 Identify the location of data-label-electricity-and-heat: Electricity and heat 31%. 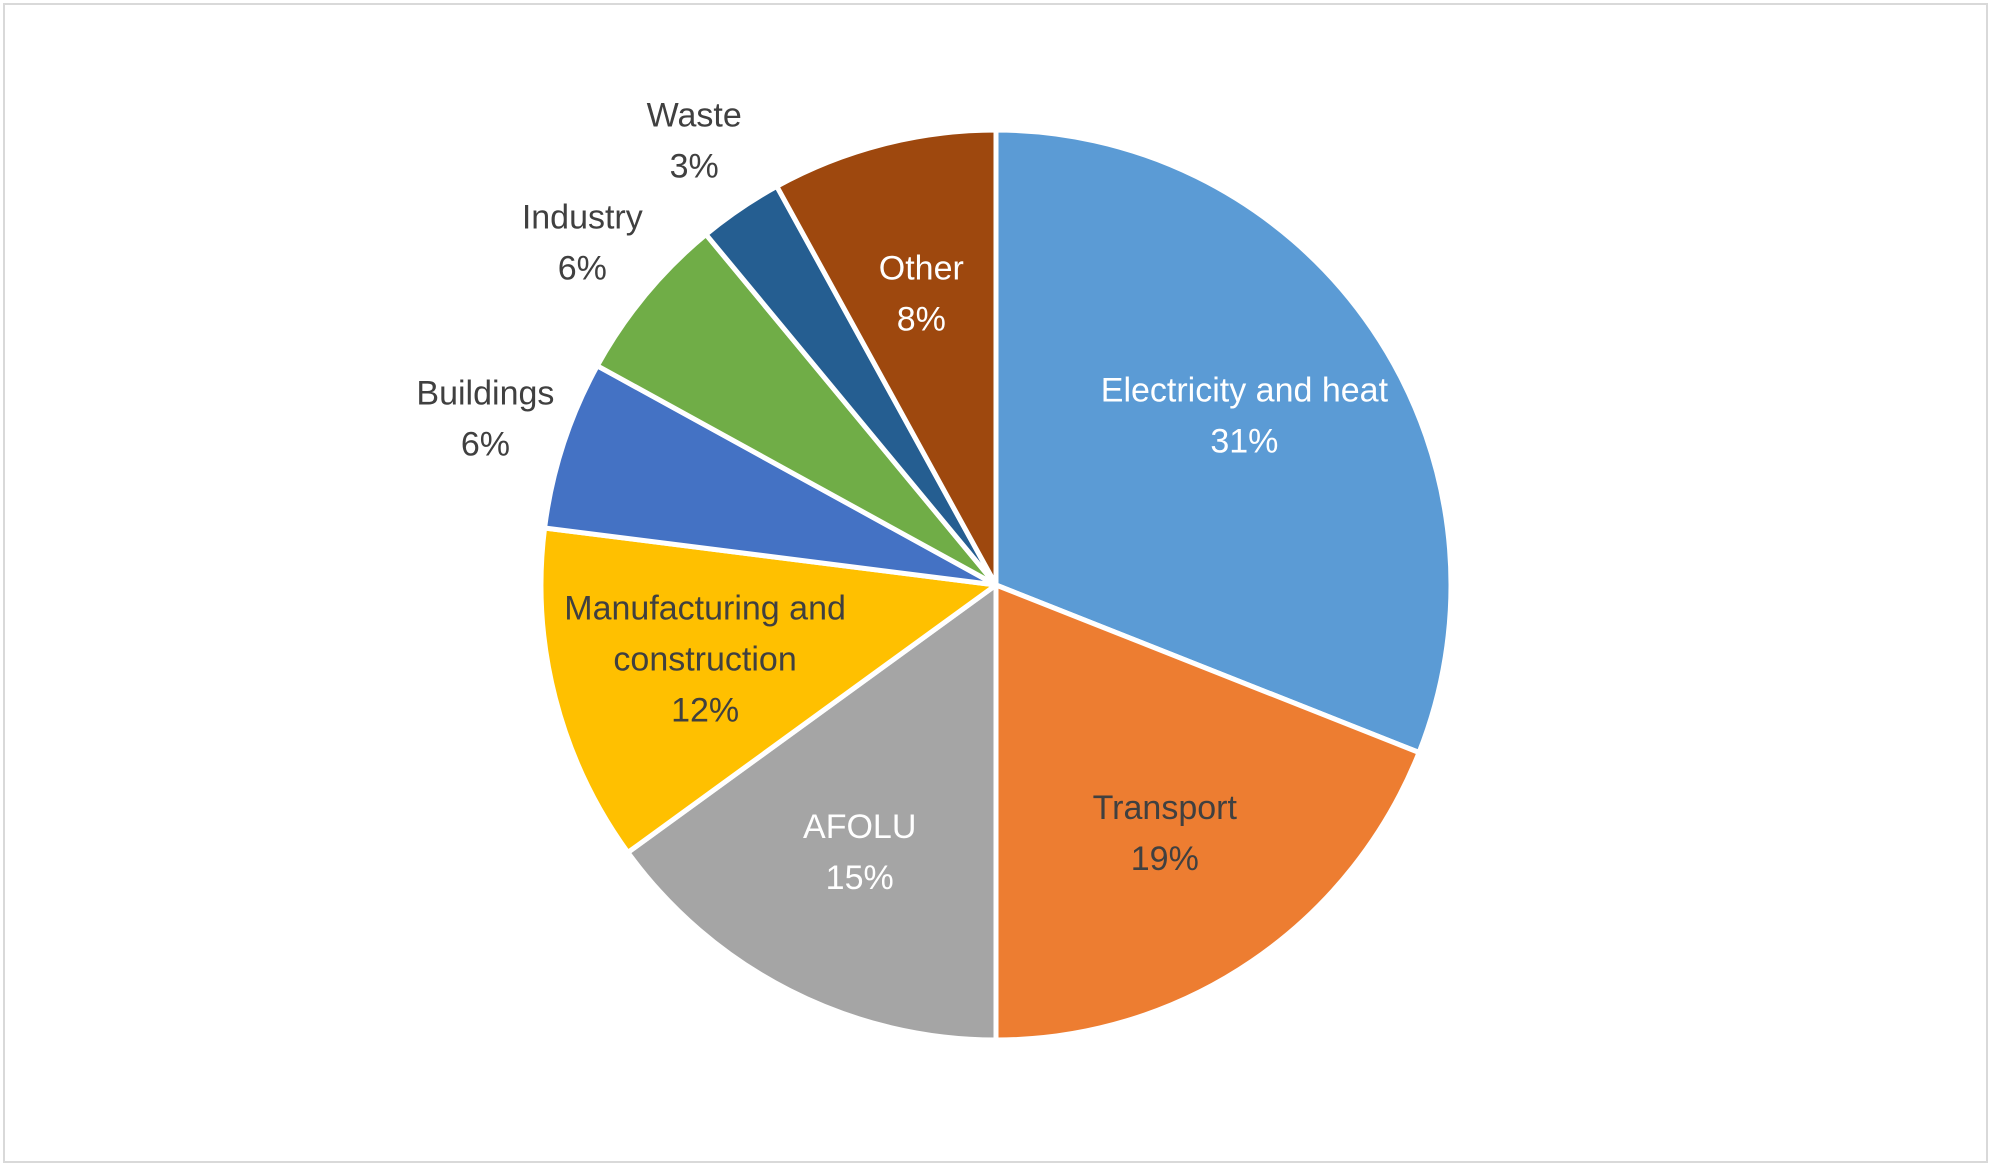
(1245, 416).